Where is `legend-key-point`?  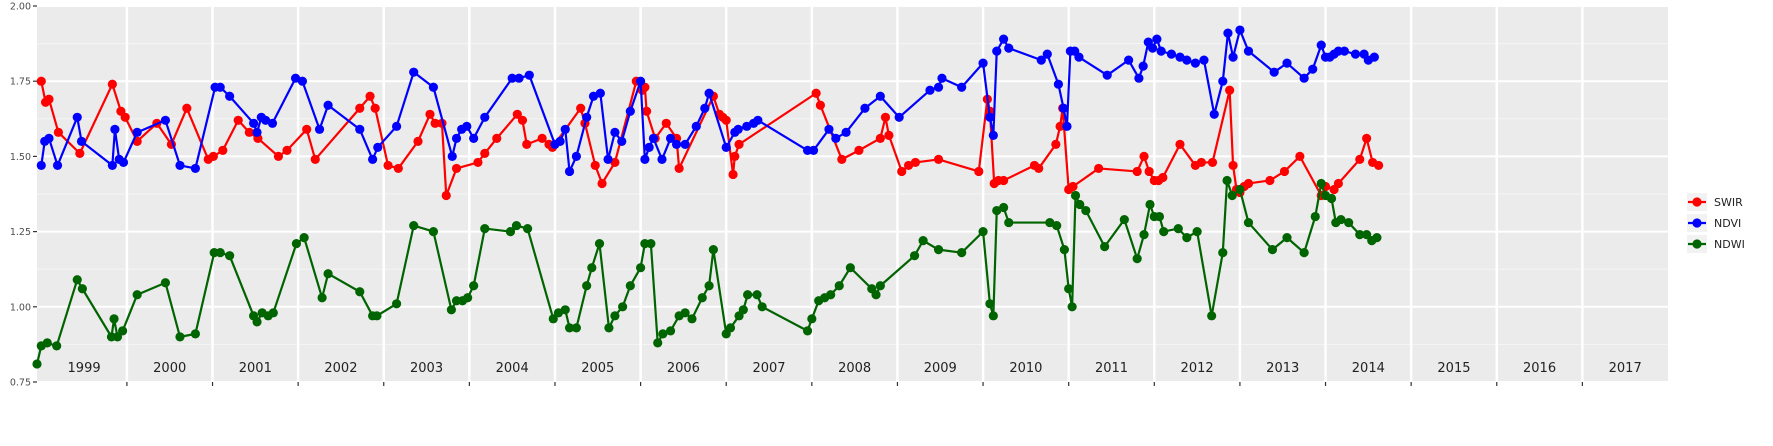 legend-key-point is located at coordinates (1697, 223).